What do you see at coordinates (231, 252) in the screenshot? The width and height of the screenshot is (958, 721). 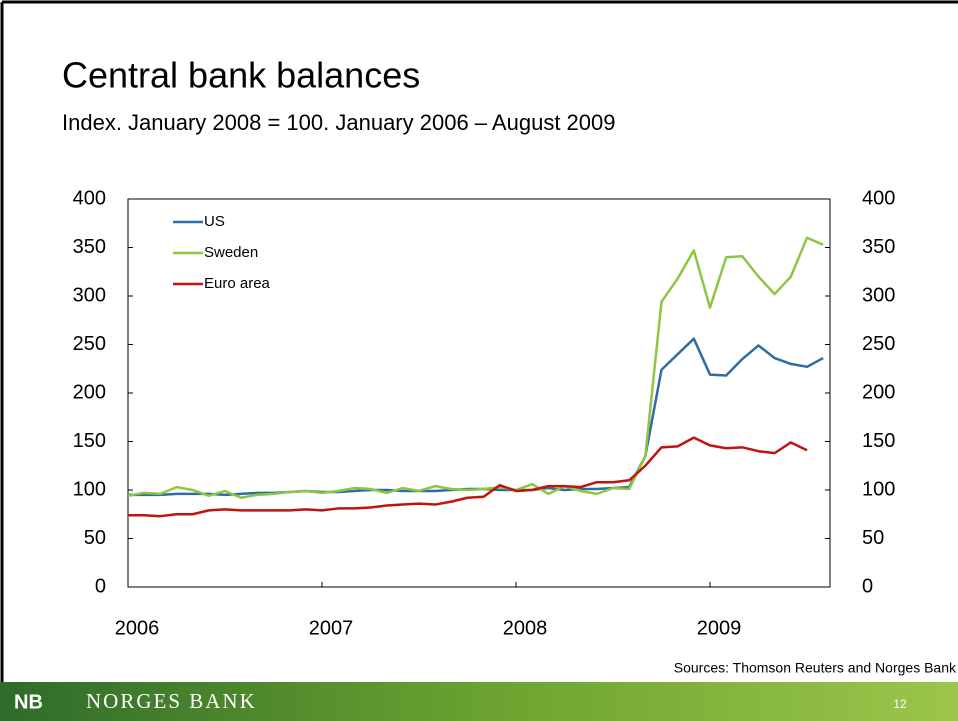 I see `legend-label: Sweden` at bounding box center [231, 252].